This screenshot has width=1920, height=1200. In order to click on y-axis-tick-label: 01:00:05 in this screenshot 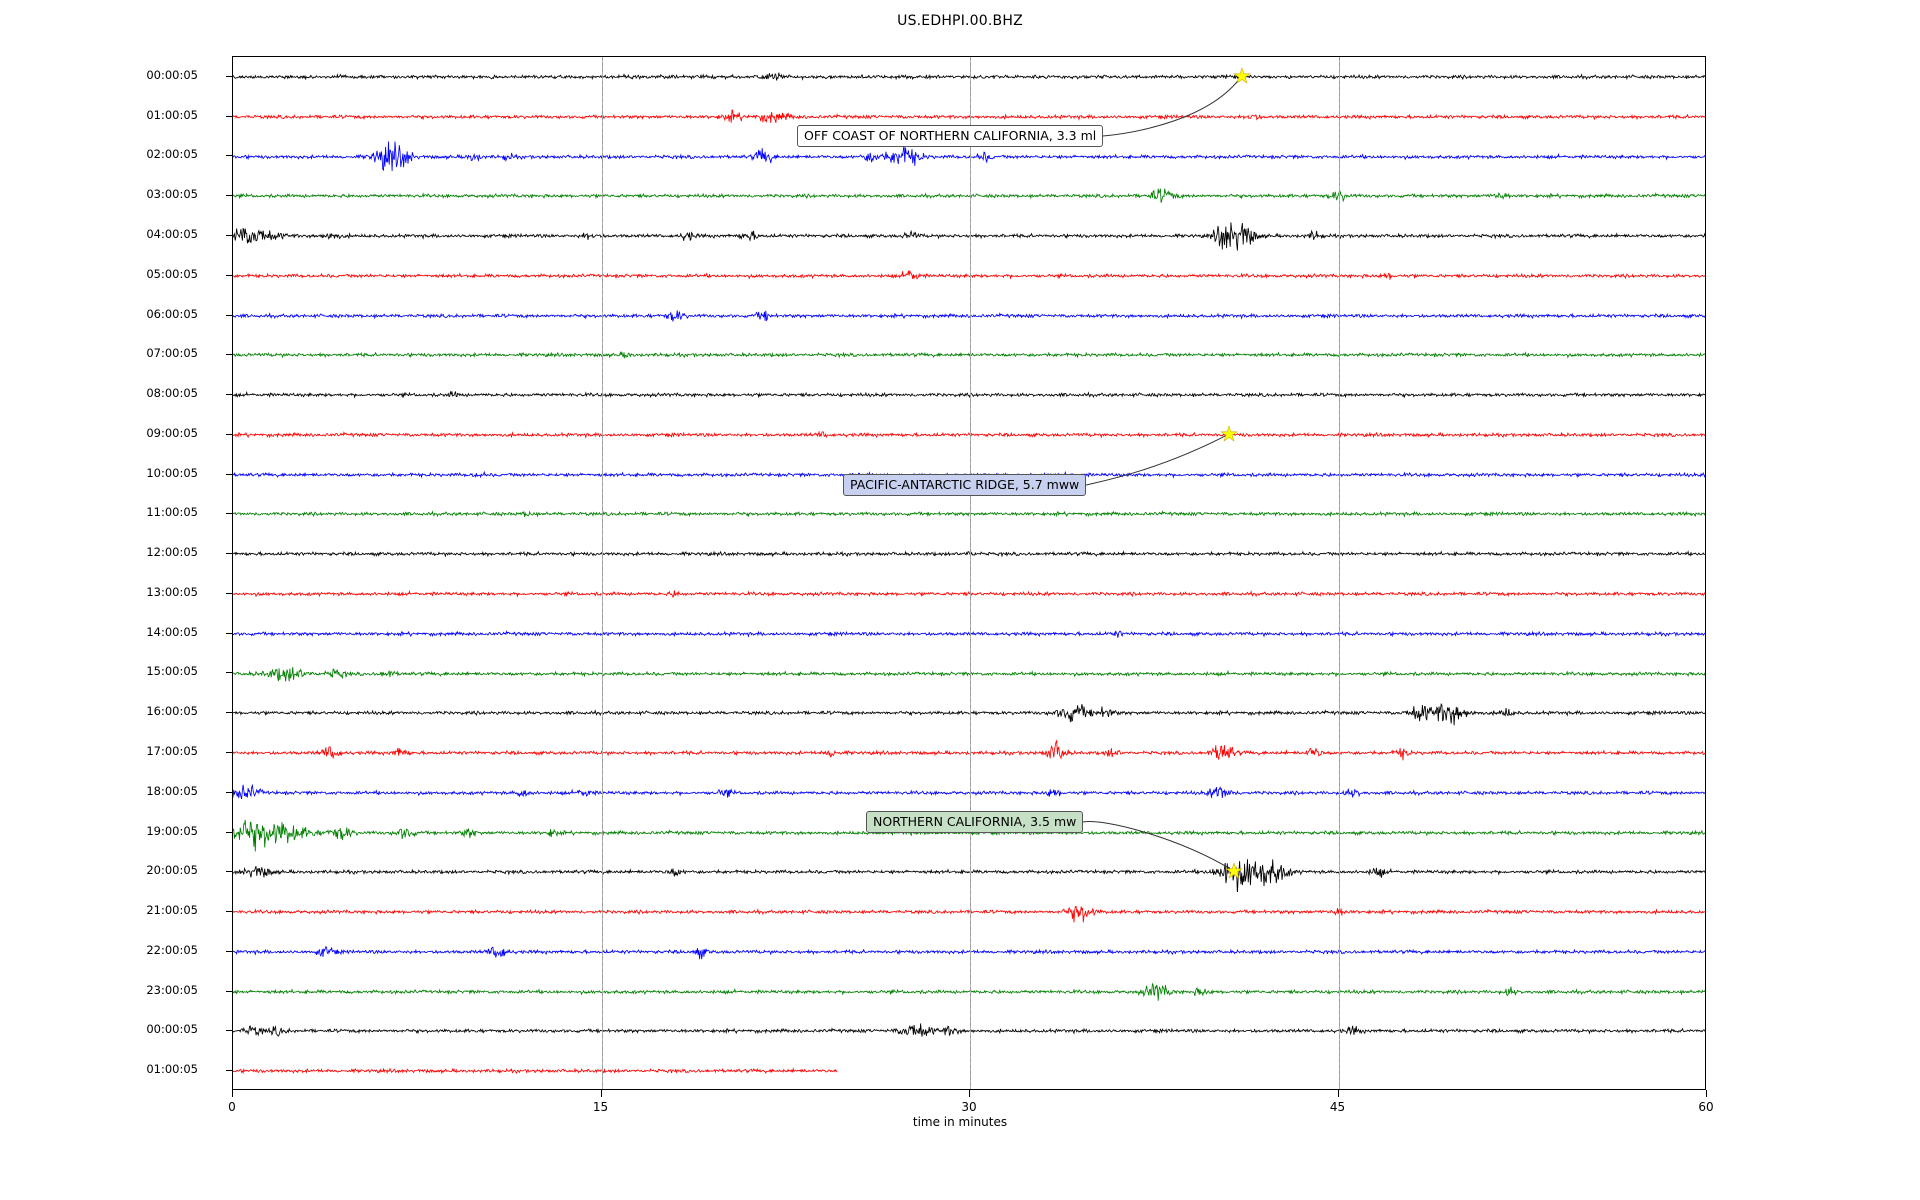, I will do `click(172, 114)`.